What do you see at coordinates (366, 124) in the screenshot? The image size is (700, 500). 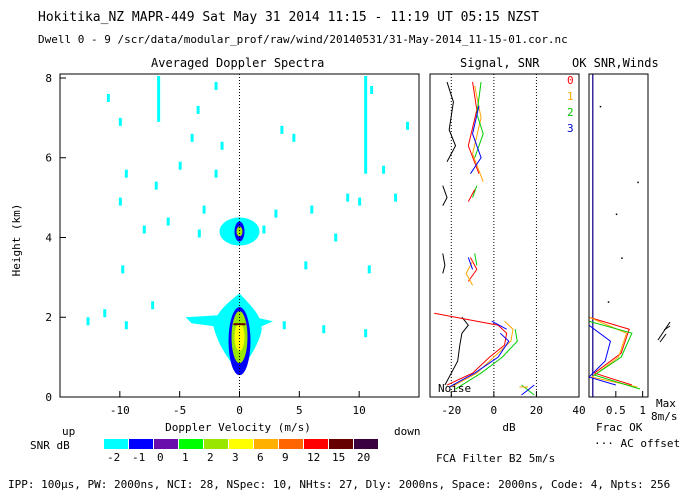 I see `spectra-streak-right` at bounding box center [366, 124].